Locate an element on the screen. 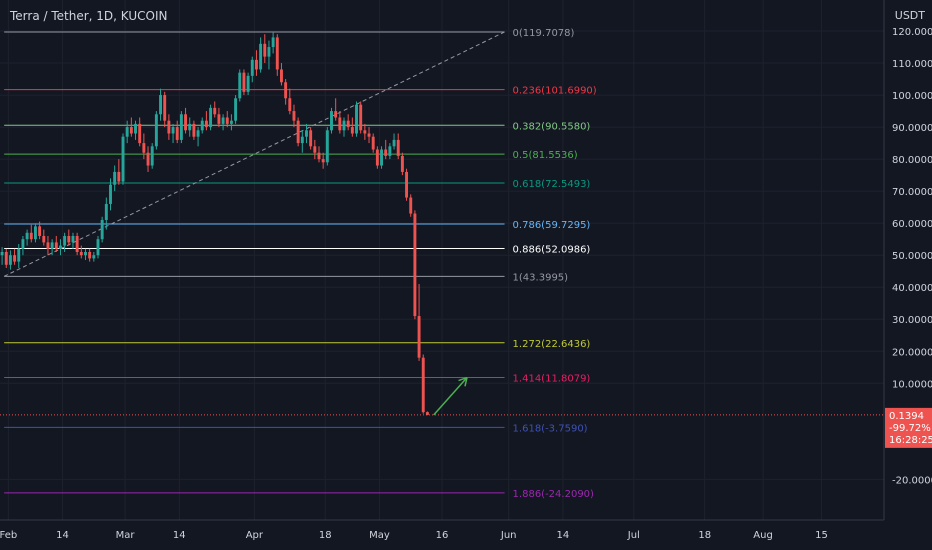 Image resolution: width=932 pixels, height=550 pixels. time-axis-bg is located at coordinates (466, 535).